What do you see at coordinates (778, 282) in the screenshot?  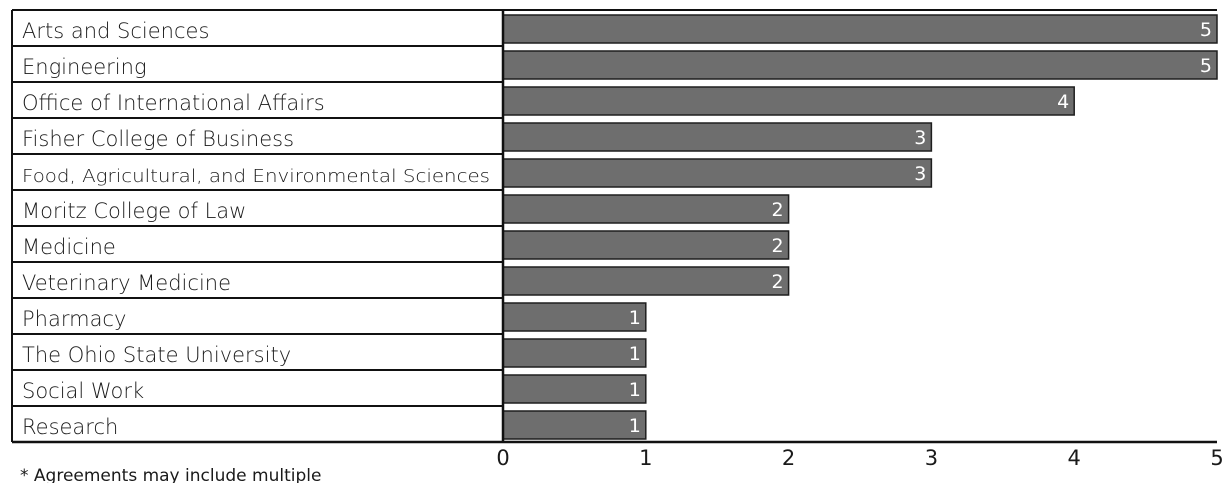 I see `data-label-veterinary-medicine: 2` at bounding box center [778, 282].